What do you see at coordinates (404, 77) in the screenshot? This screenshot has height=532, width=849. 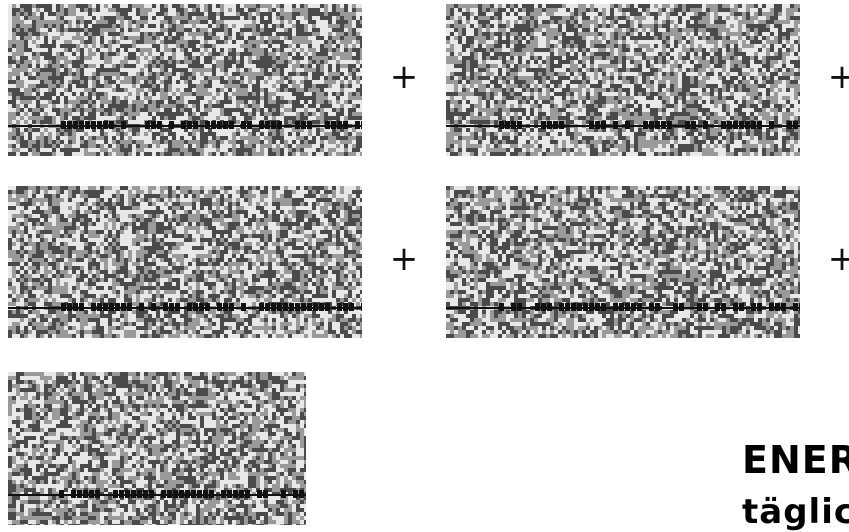 I see `plus-sign-1: +` at bounding box center [404, 77].